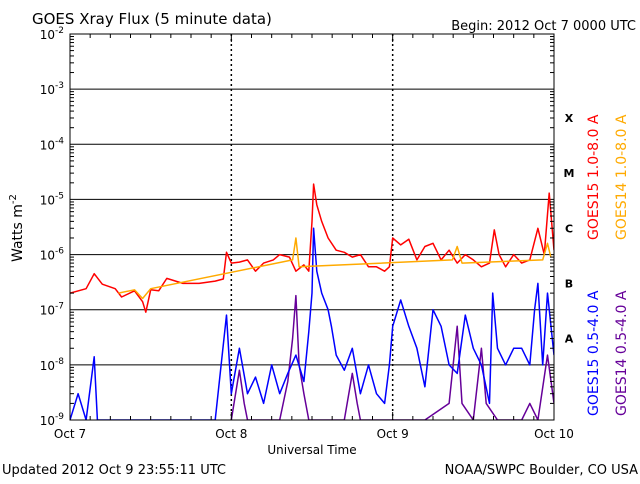  I want to click on credit-label: NOAA/SWPC Boulder, CO USA, so click(541, 470).